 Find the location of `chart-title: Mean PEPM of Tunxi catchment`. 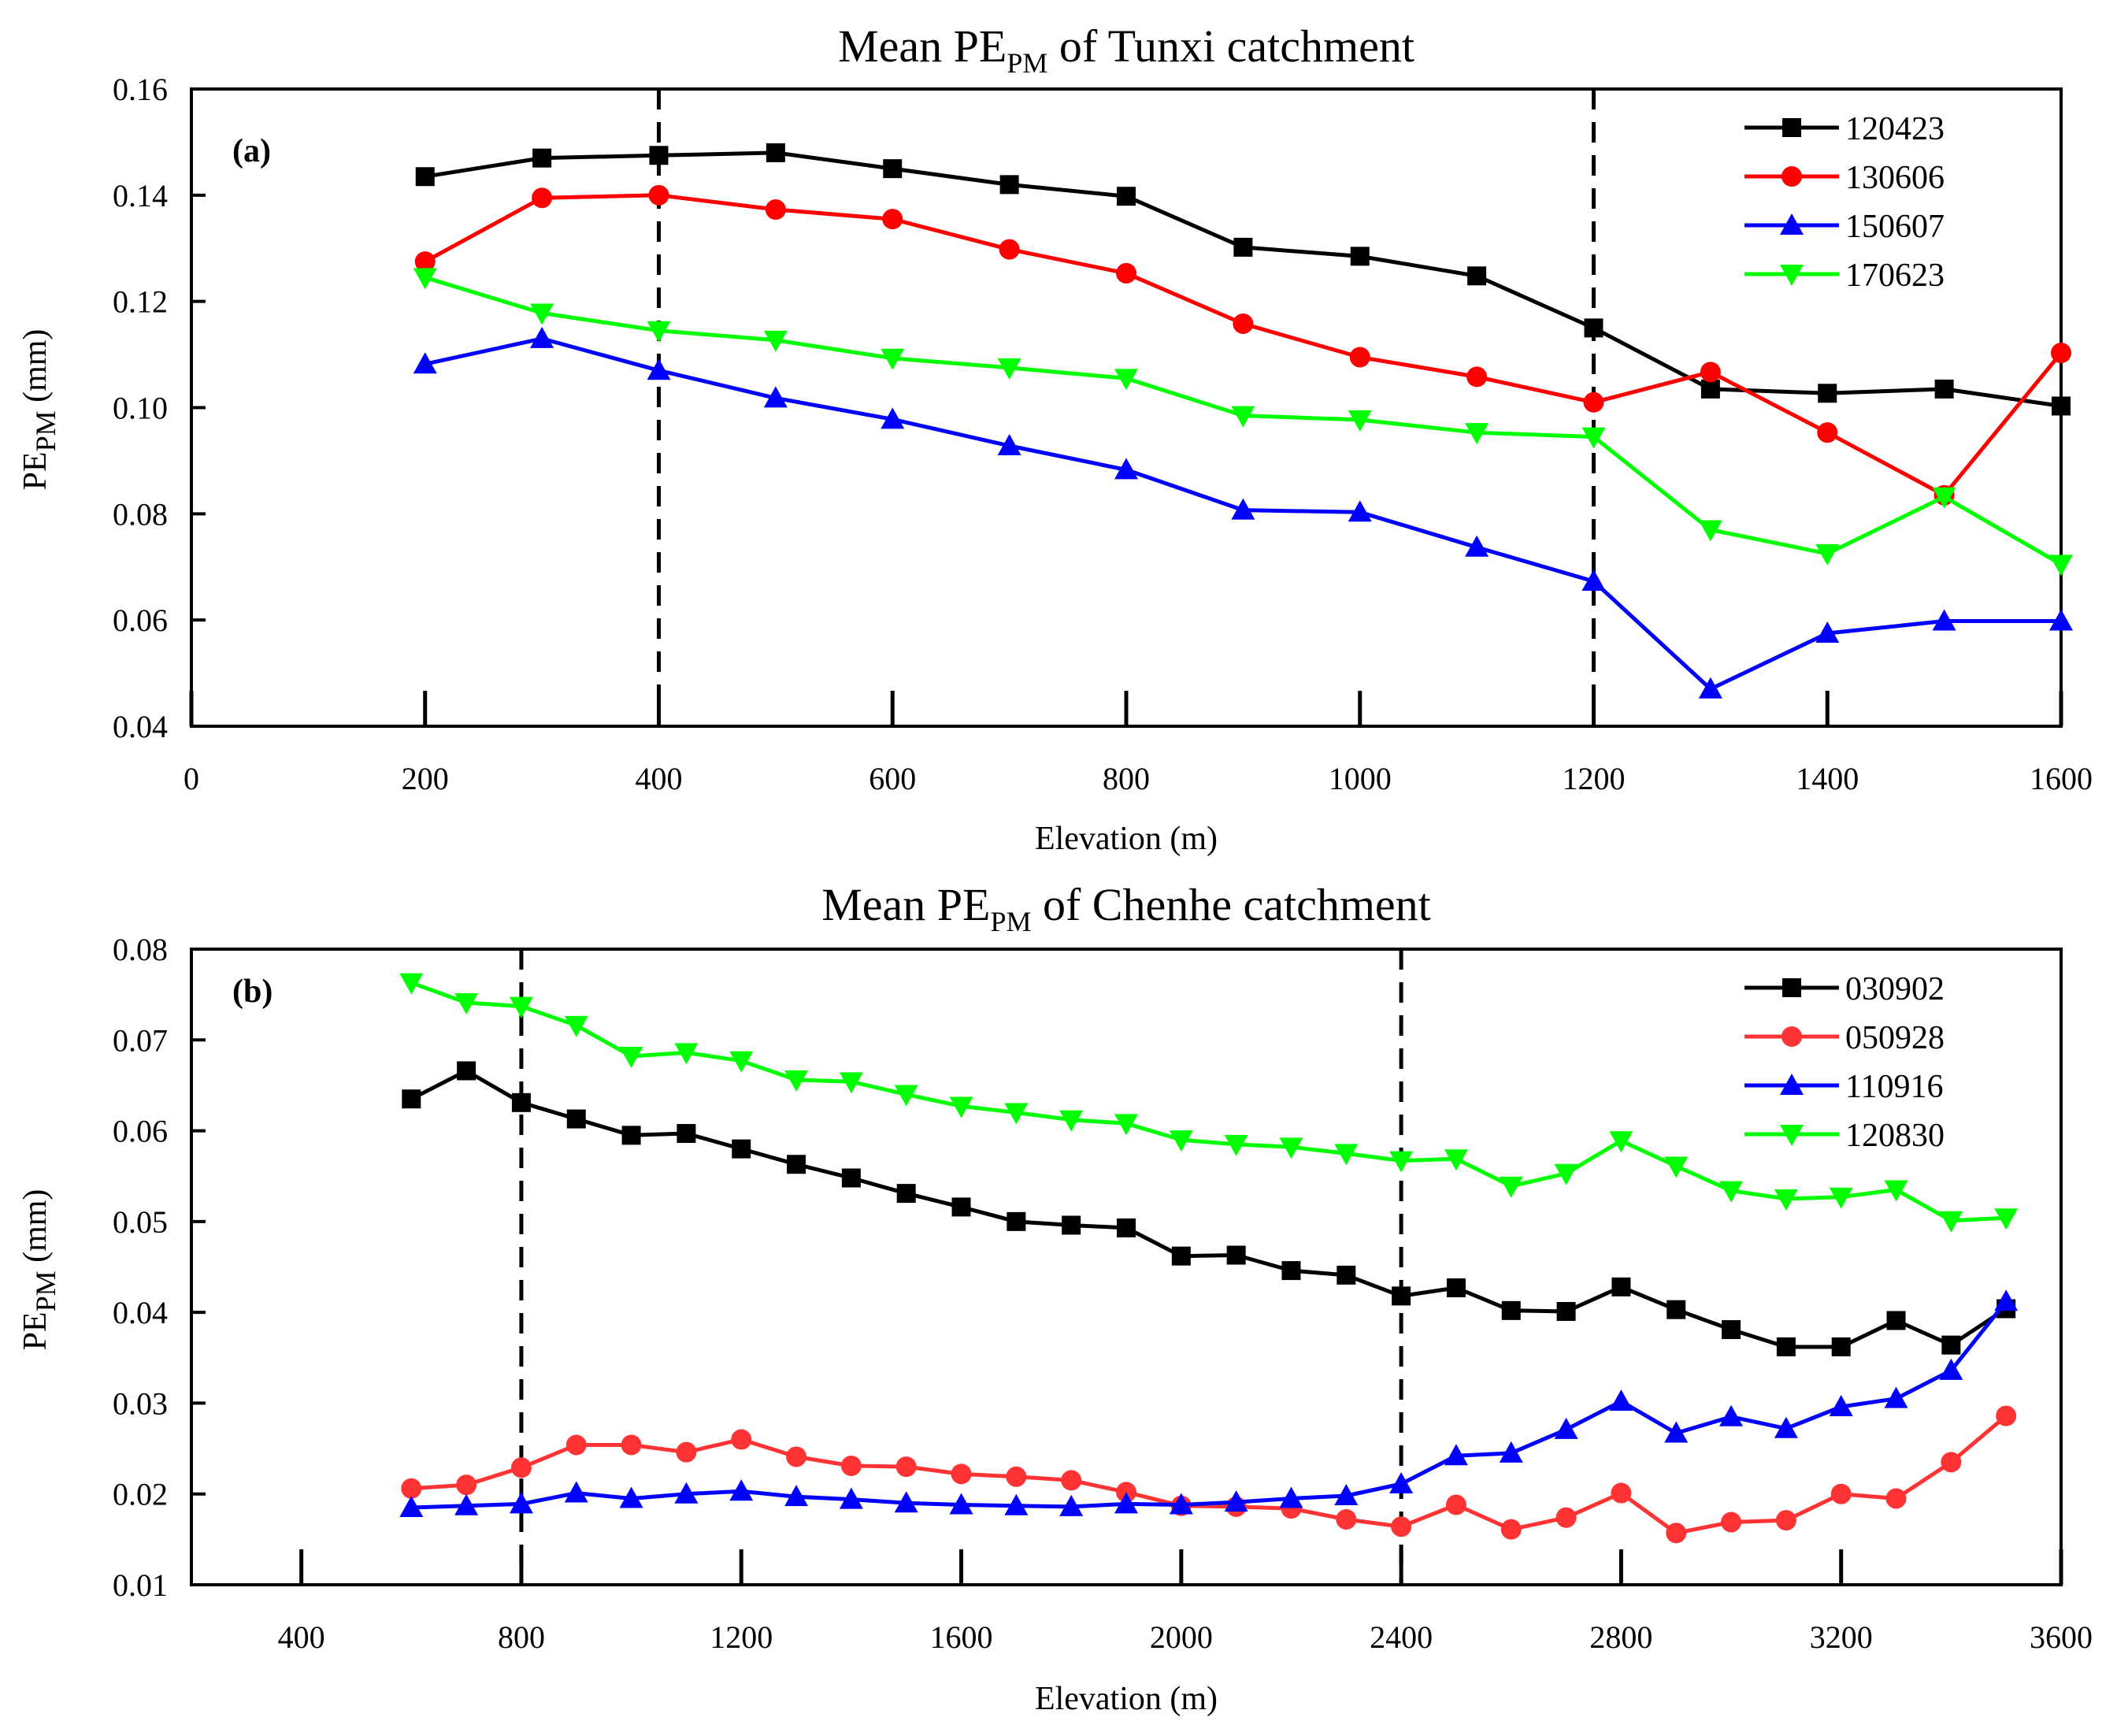

chart-title: Mean PEPM of Tunxi catchment is located at coordinates (1126, 50).